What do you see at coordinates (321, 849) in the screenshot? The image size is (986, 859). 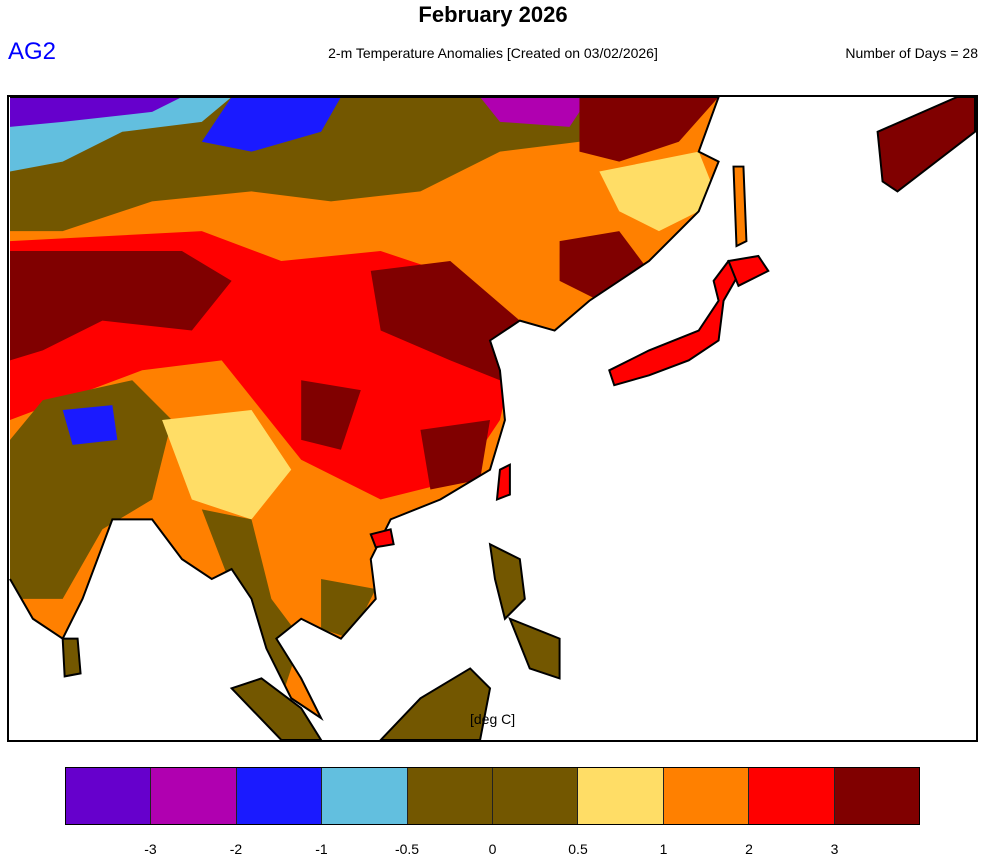 I see `colorbar-tick: -1` at bounding box center [321, 849].